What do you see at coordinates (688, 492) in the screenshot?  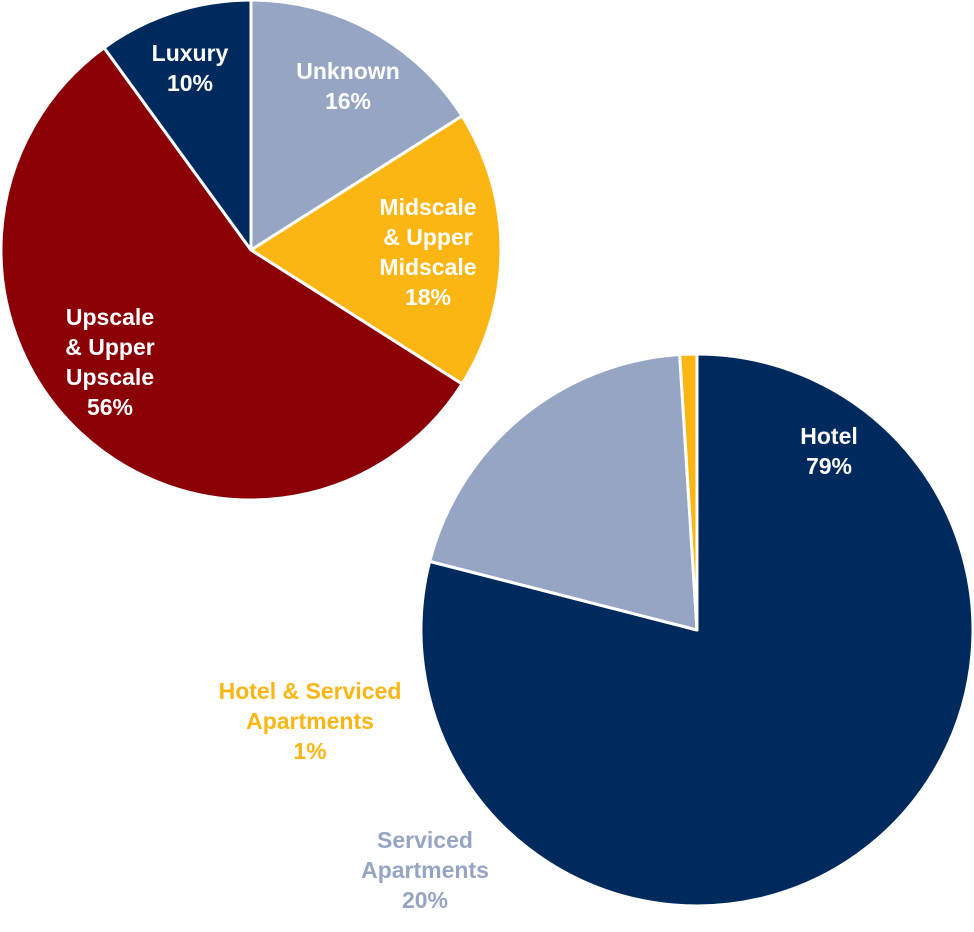 I see `pie-slice-hotel-and-serviced-apartments` at bounding box center [688, 492].